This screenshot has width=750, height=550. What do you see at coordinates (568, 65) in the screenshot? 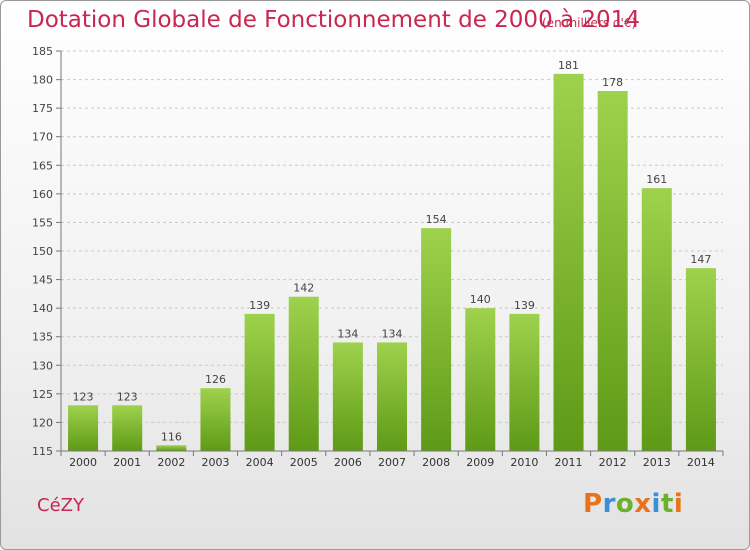
I see `bar-value-label: 181` at bounding box center [568, 65].